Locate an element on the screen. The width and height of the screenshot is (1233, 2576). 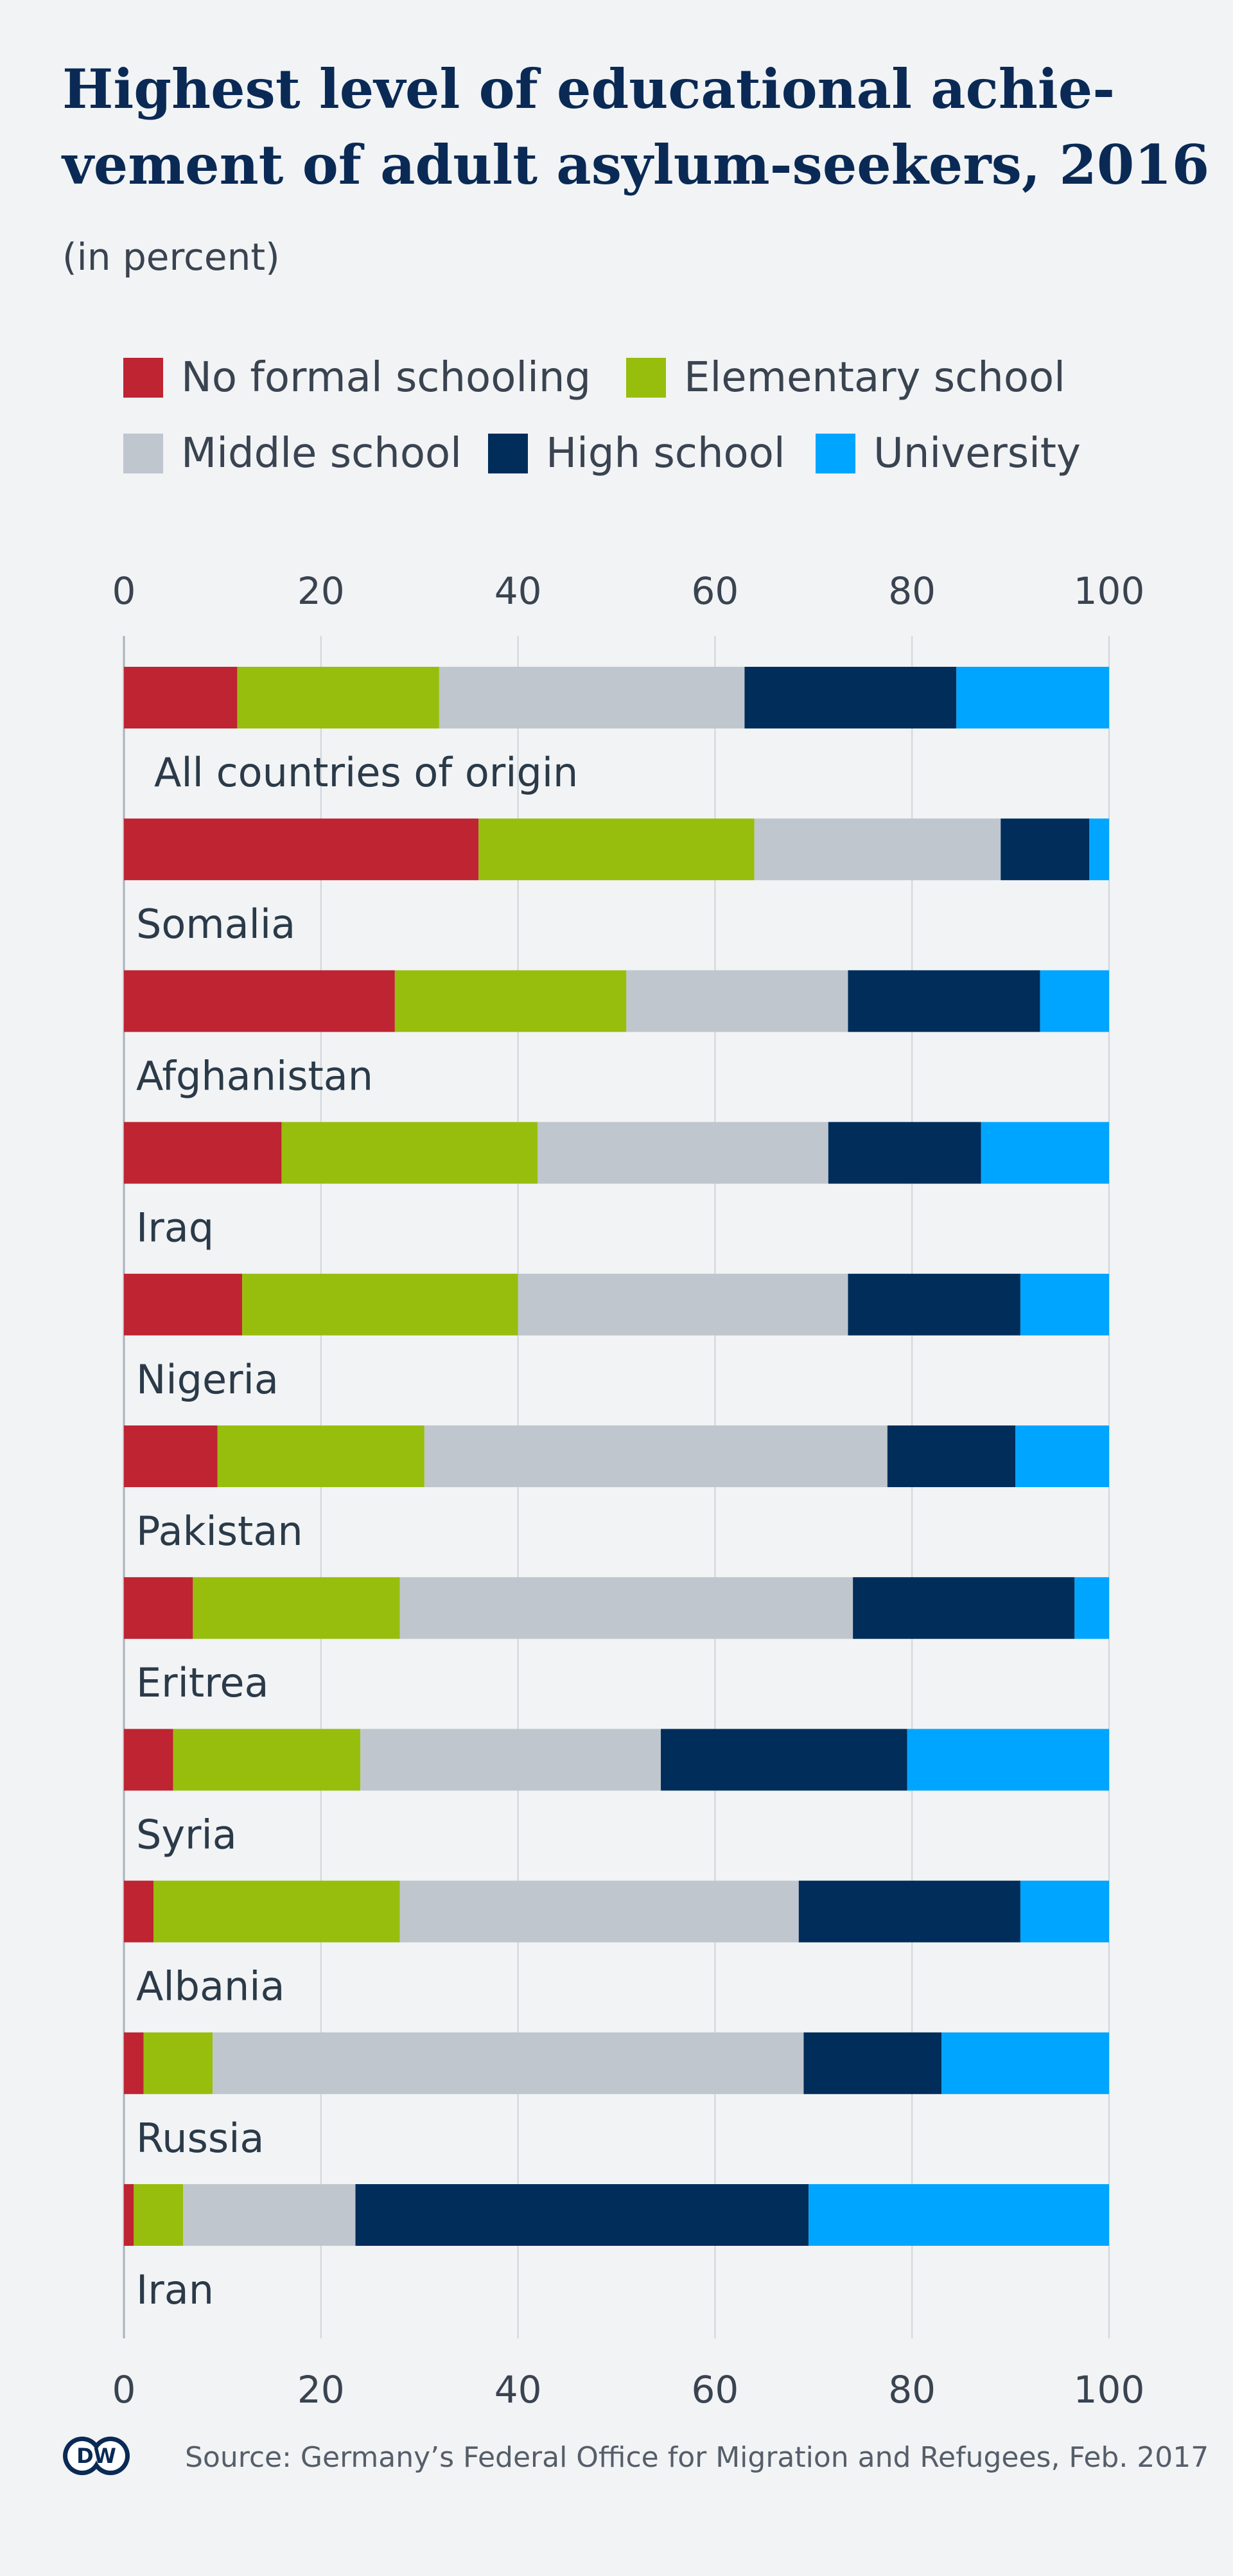
category-label-russia: Russia is located at coordinates (200, 2138).